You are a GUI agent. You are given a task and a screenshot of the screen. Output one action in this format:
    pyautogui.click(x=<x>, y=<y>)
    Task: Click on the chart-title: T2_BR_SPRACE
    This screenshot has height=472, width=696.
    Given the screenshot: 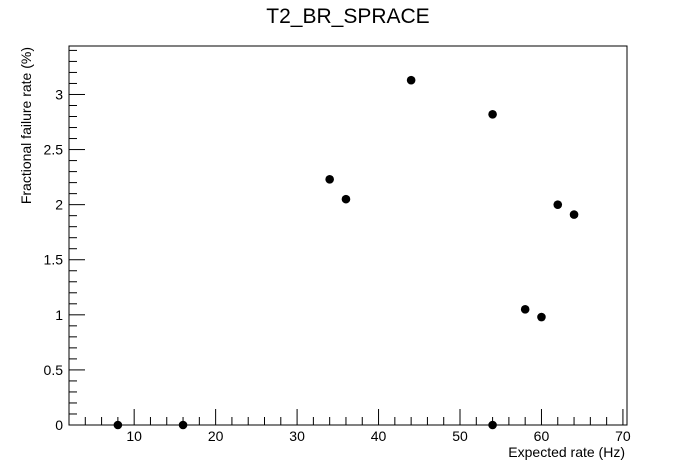 What is the action you would take?
    pyautogui.click(x=347, y=16)
    